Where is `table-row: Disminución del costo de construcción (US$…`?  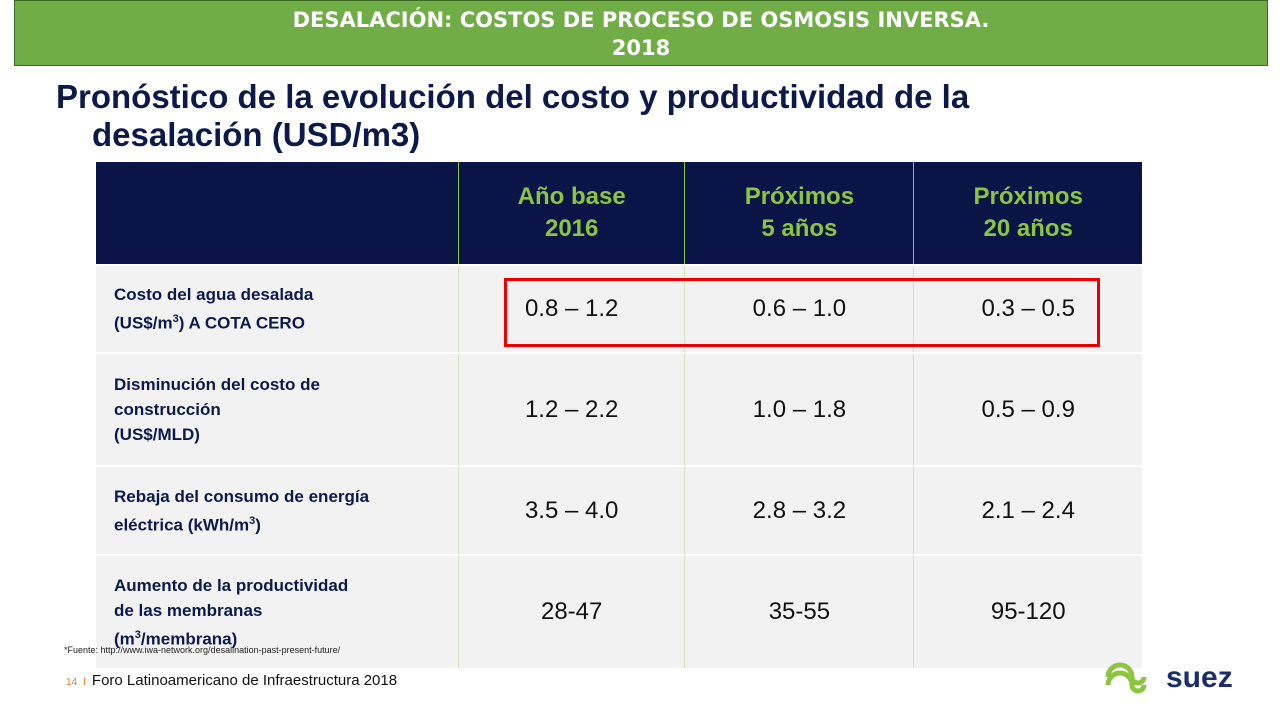 table-row: Disminución del costo de construcción (US$… is located at coordinates (619, 409).